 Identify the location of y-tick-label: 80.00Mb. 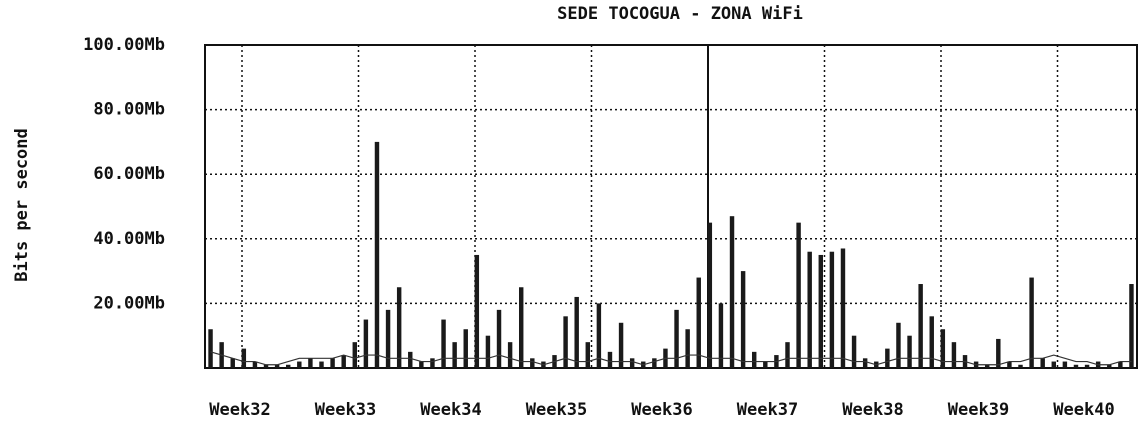
(129, 110).